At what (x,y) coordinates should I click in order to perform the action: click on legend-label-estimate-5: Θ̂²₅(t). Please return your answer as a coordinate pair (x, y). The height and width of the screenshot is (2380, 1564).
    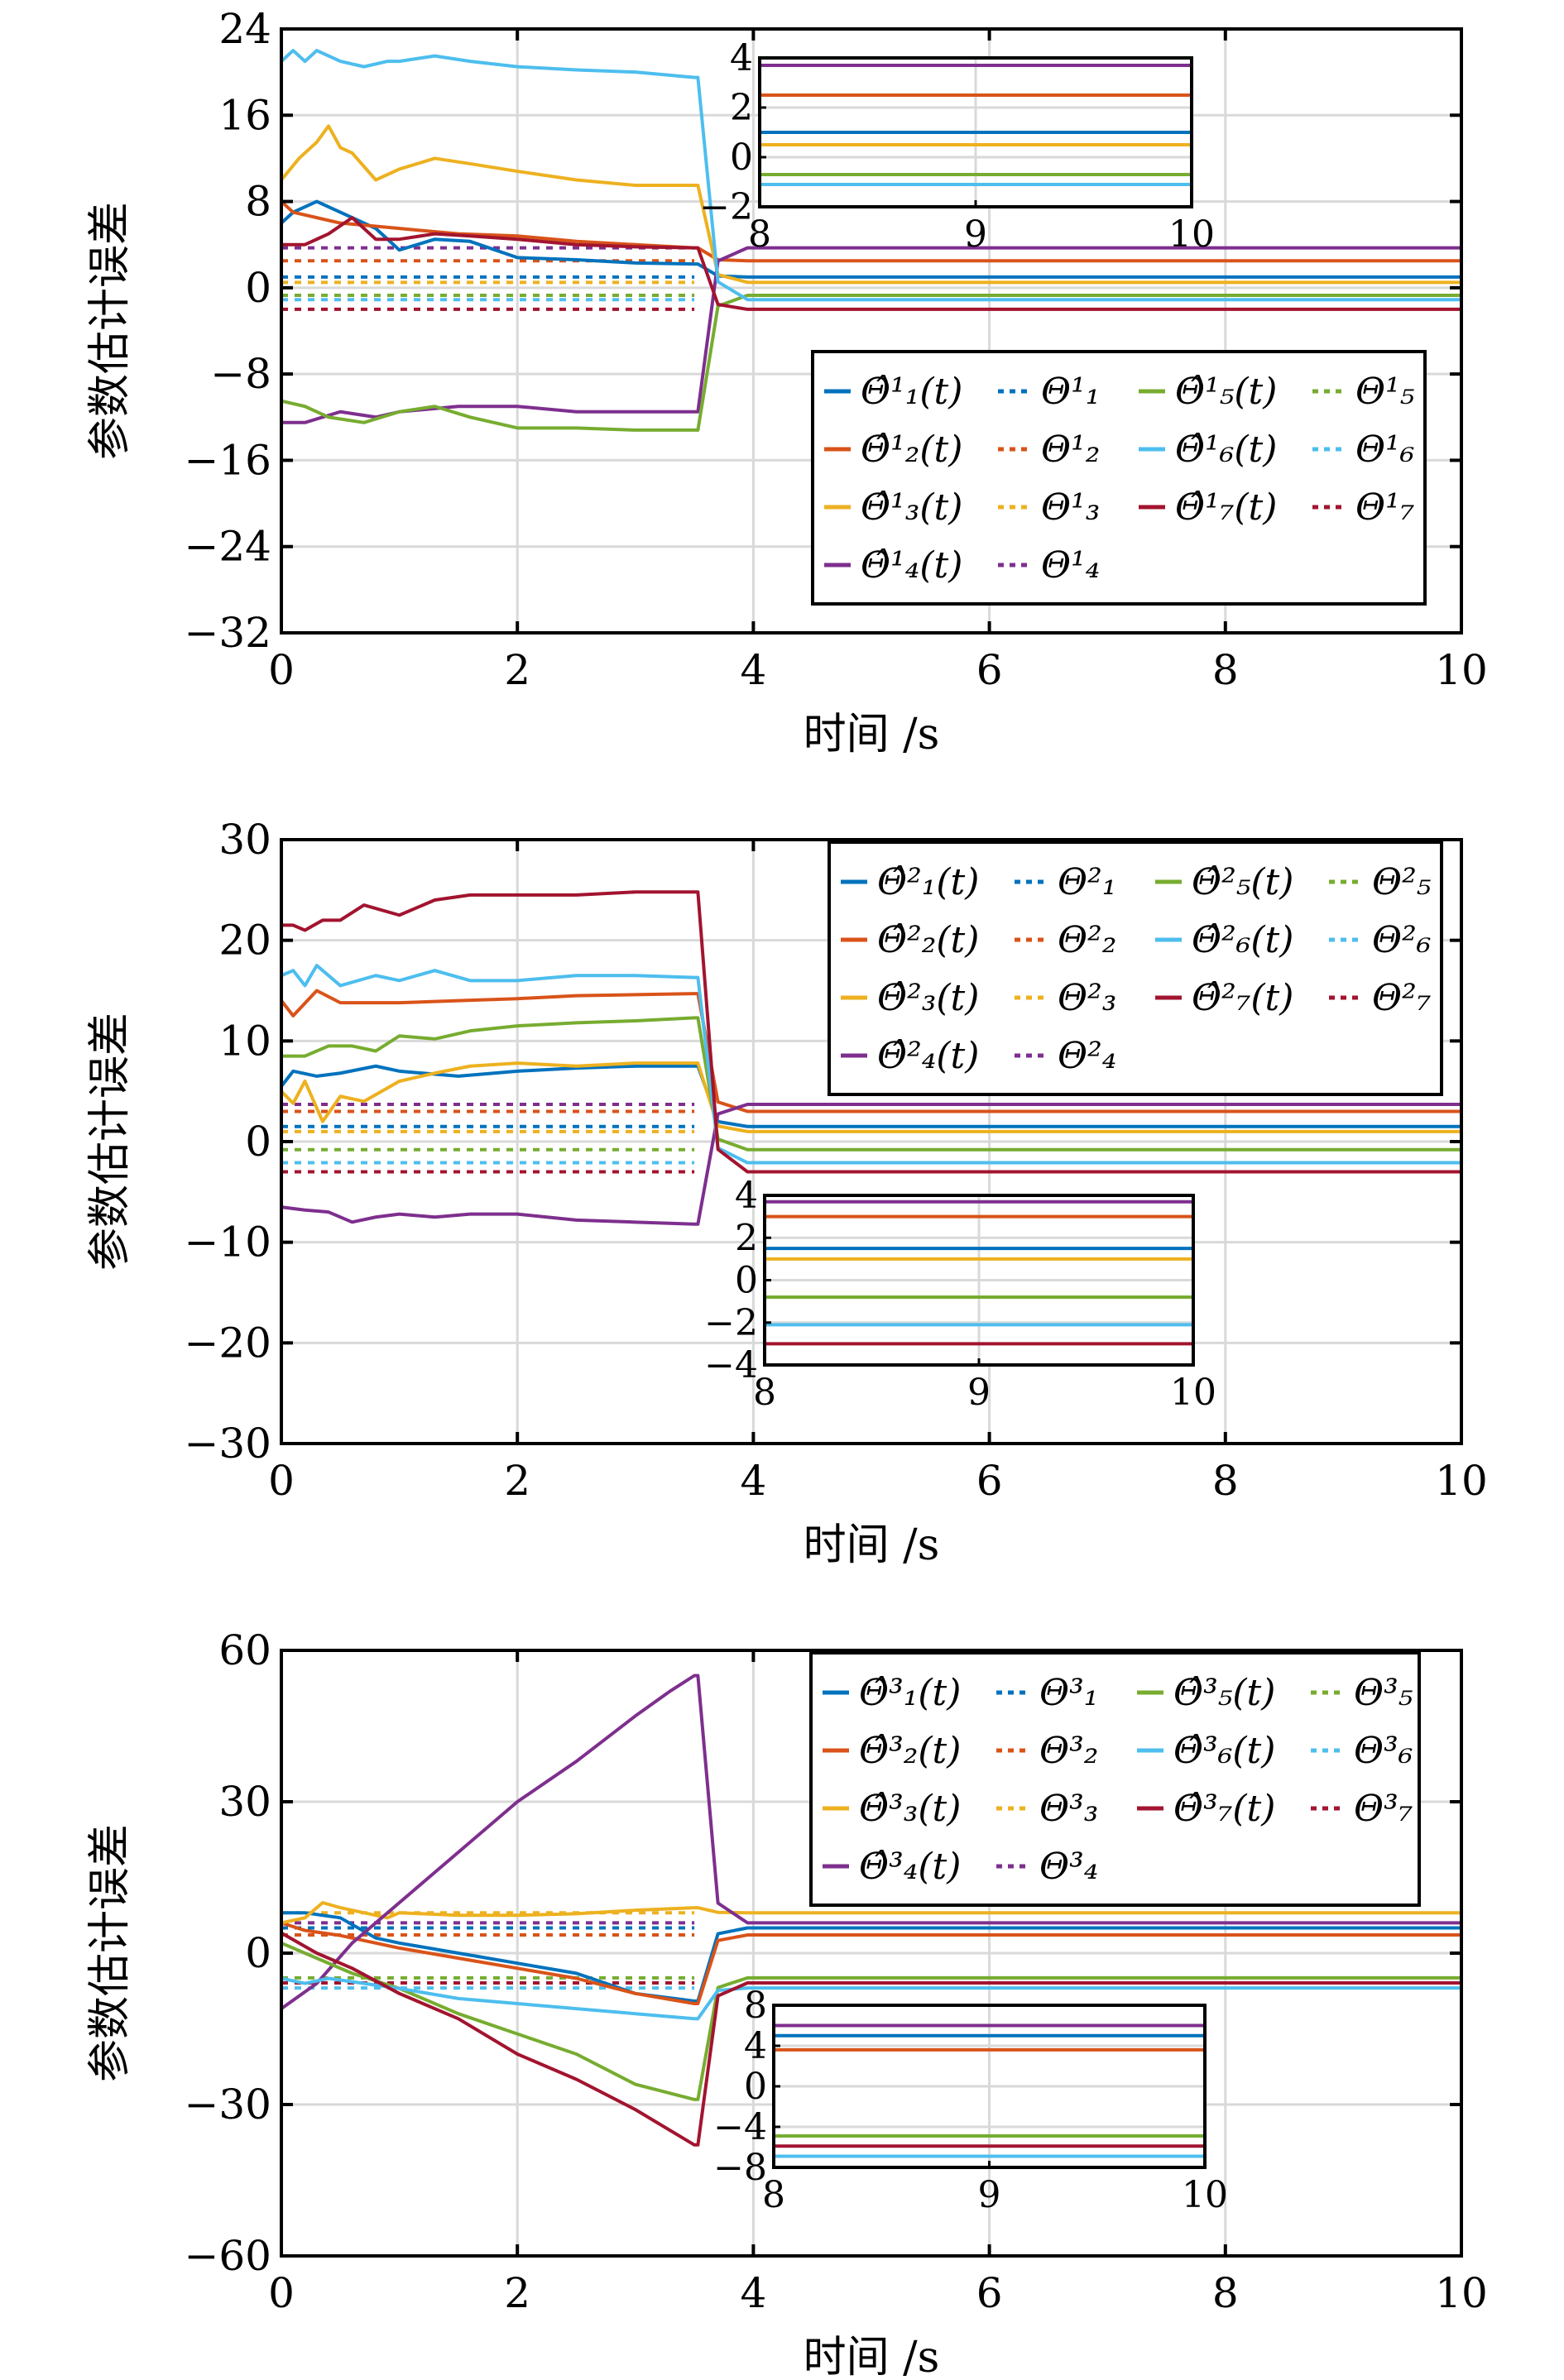
    Looking at the image, I should click on (1242, 882).